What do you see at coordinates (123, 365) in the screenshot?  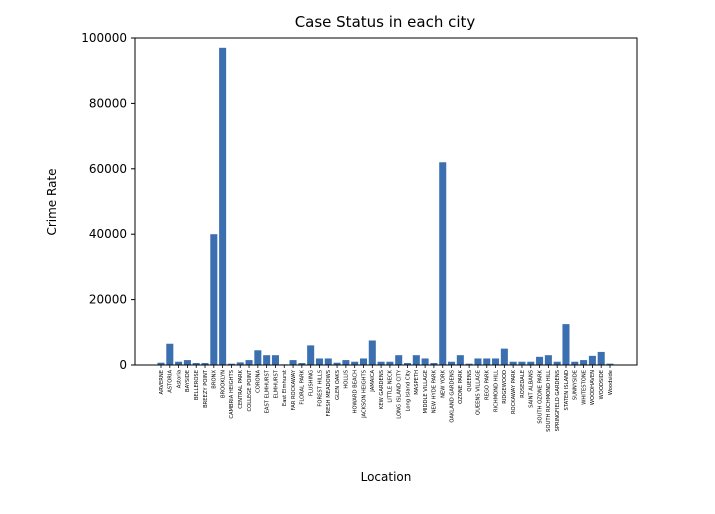 I see `y-tick-label: 0` at bounding box center [123, 365].